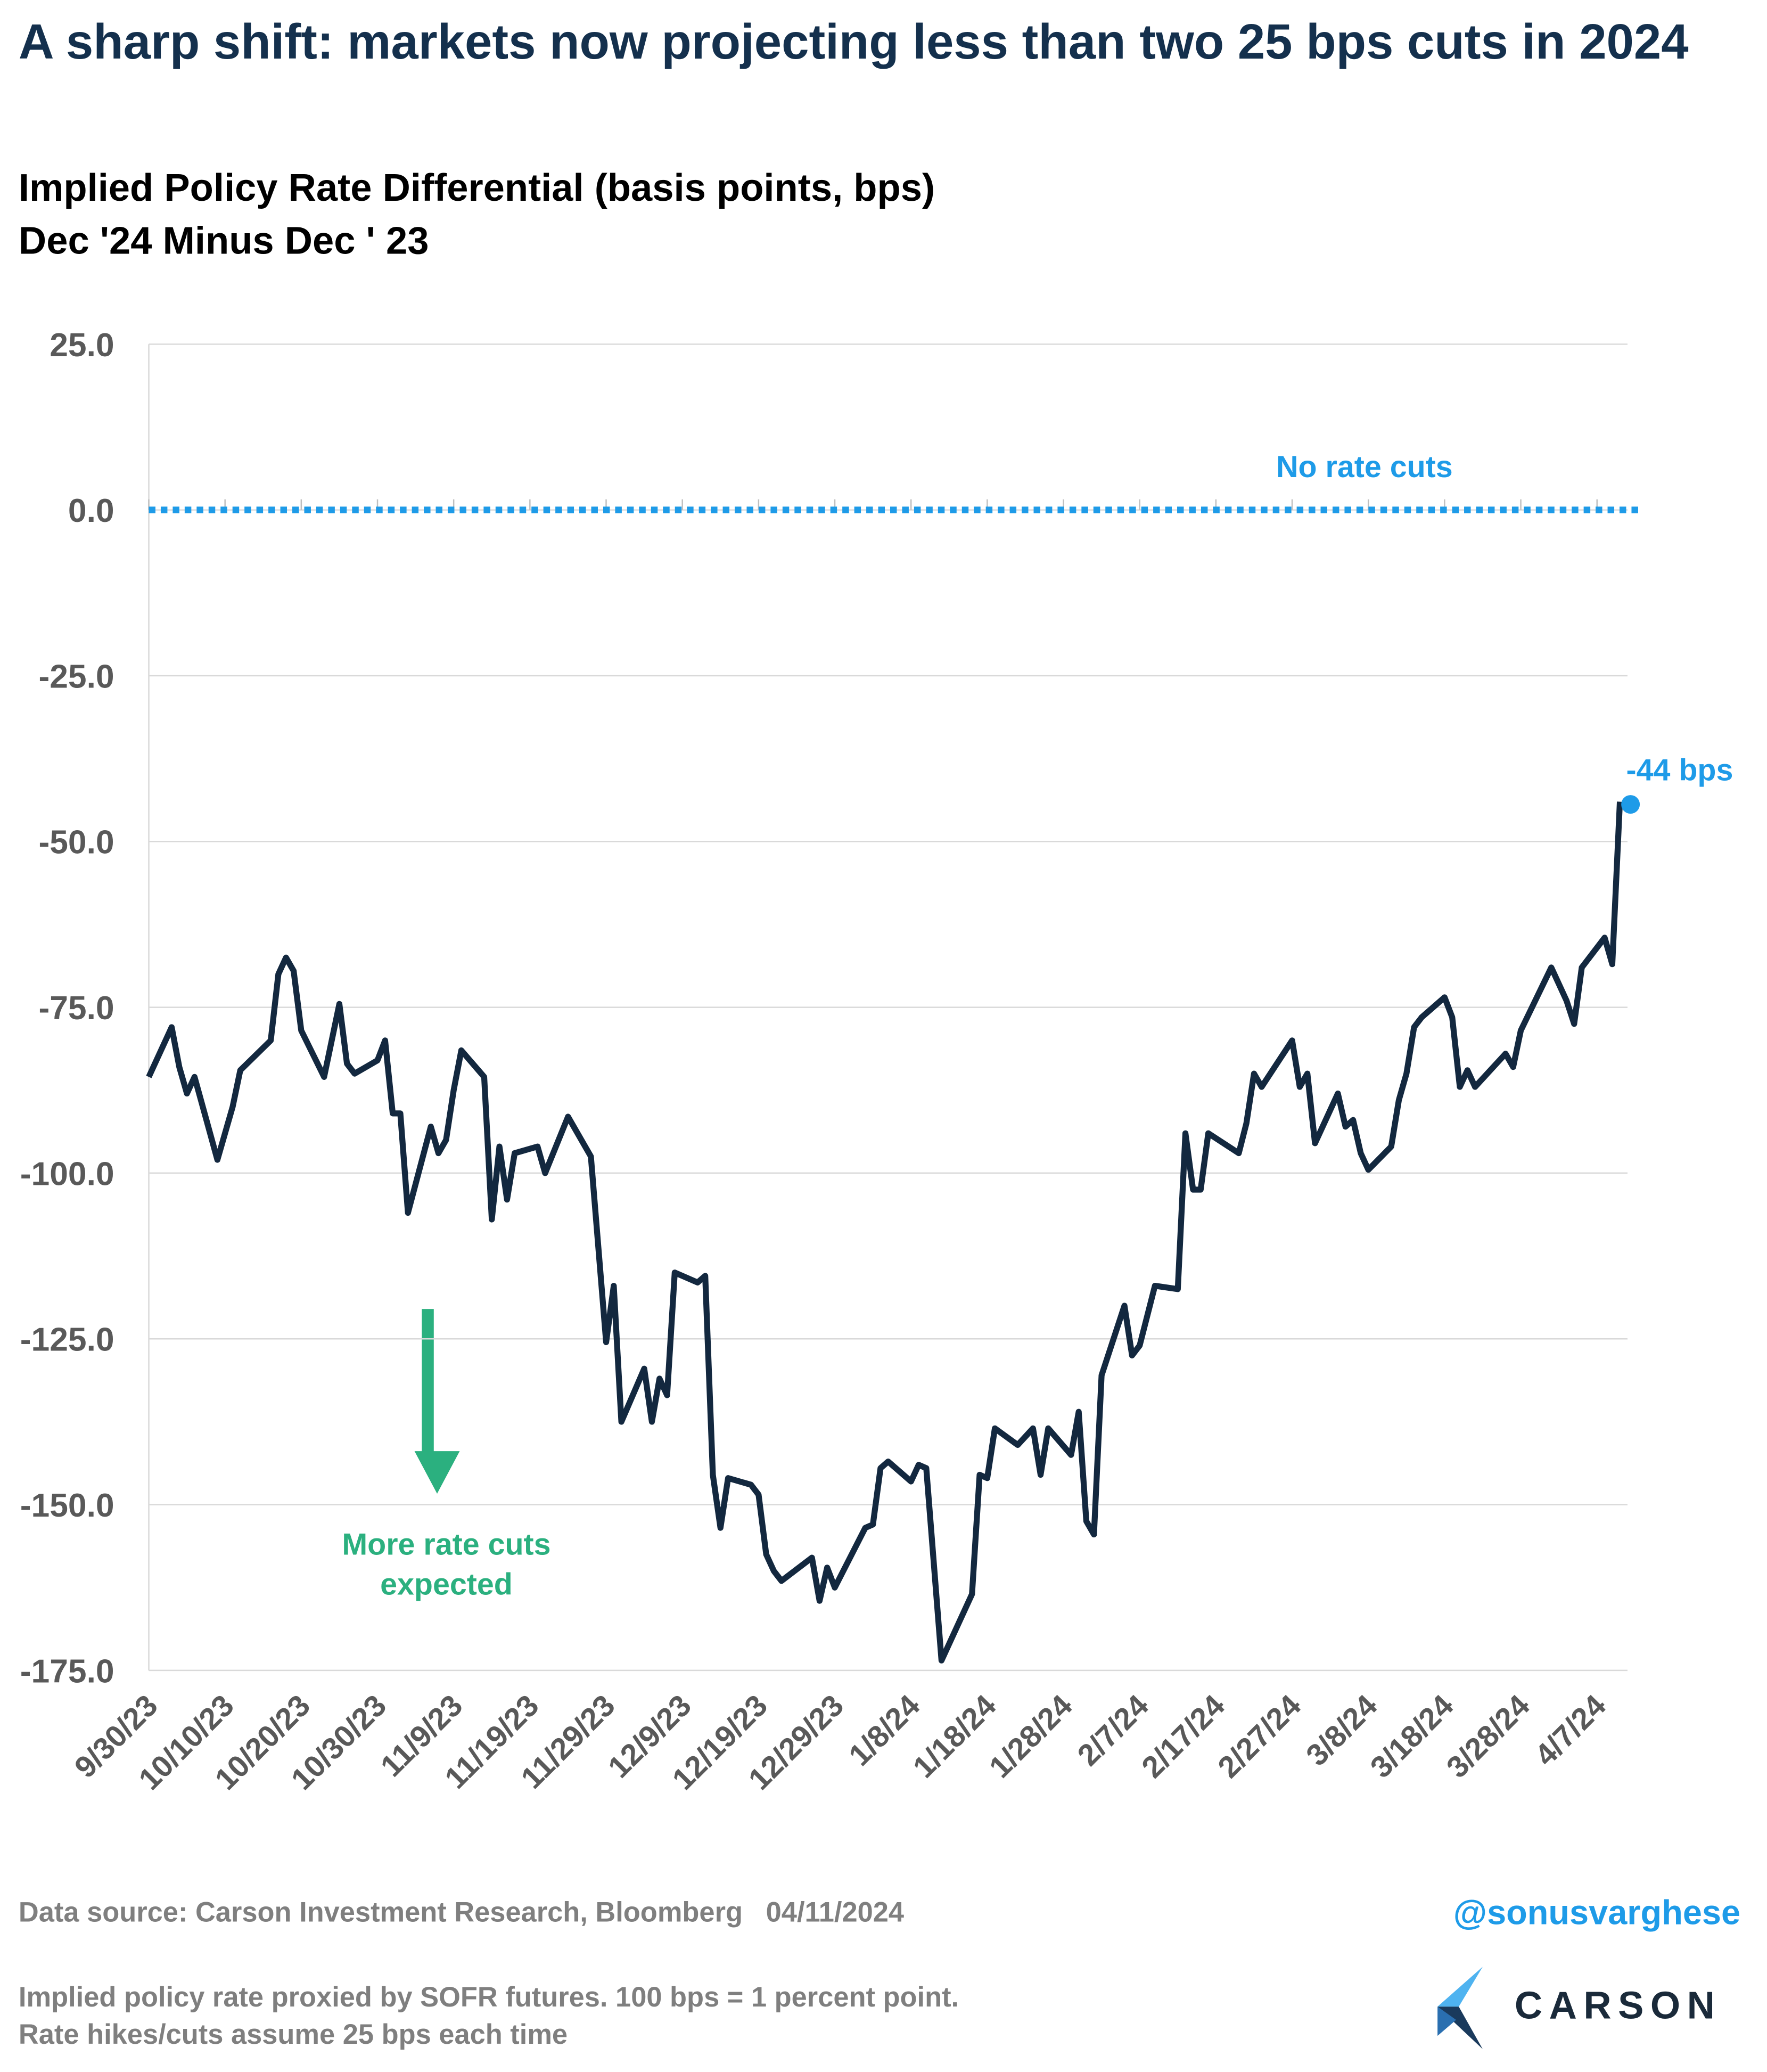 Image resolution: width=1767 pixels, height=2072 pixels. Describe the element at coordinates (82, 346) in the screenshot. I see `y-tick-label: 25.0` at that location.